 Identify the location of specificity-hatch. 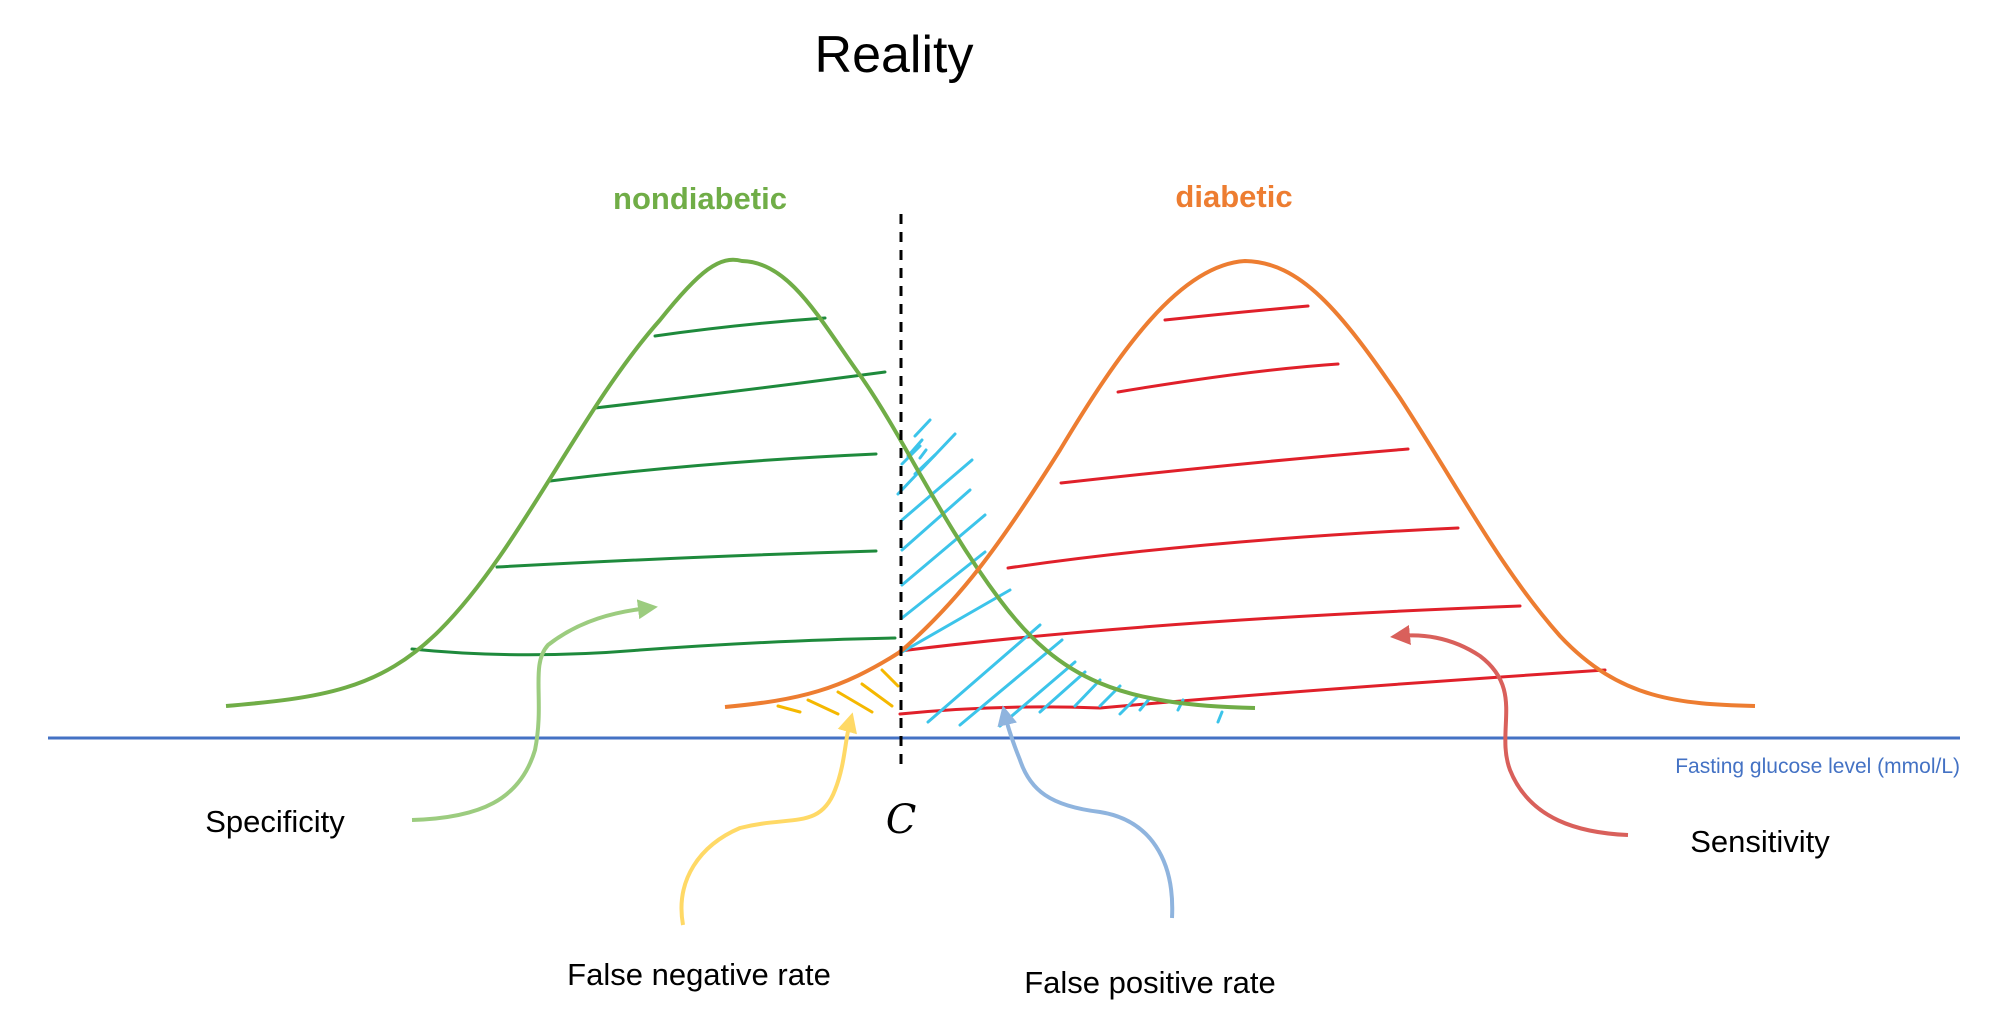
(653, 486).